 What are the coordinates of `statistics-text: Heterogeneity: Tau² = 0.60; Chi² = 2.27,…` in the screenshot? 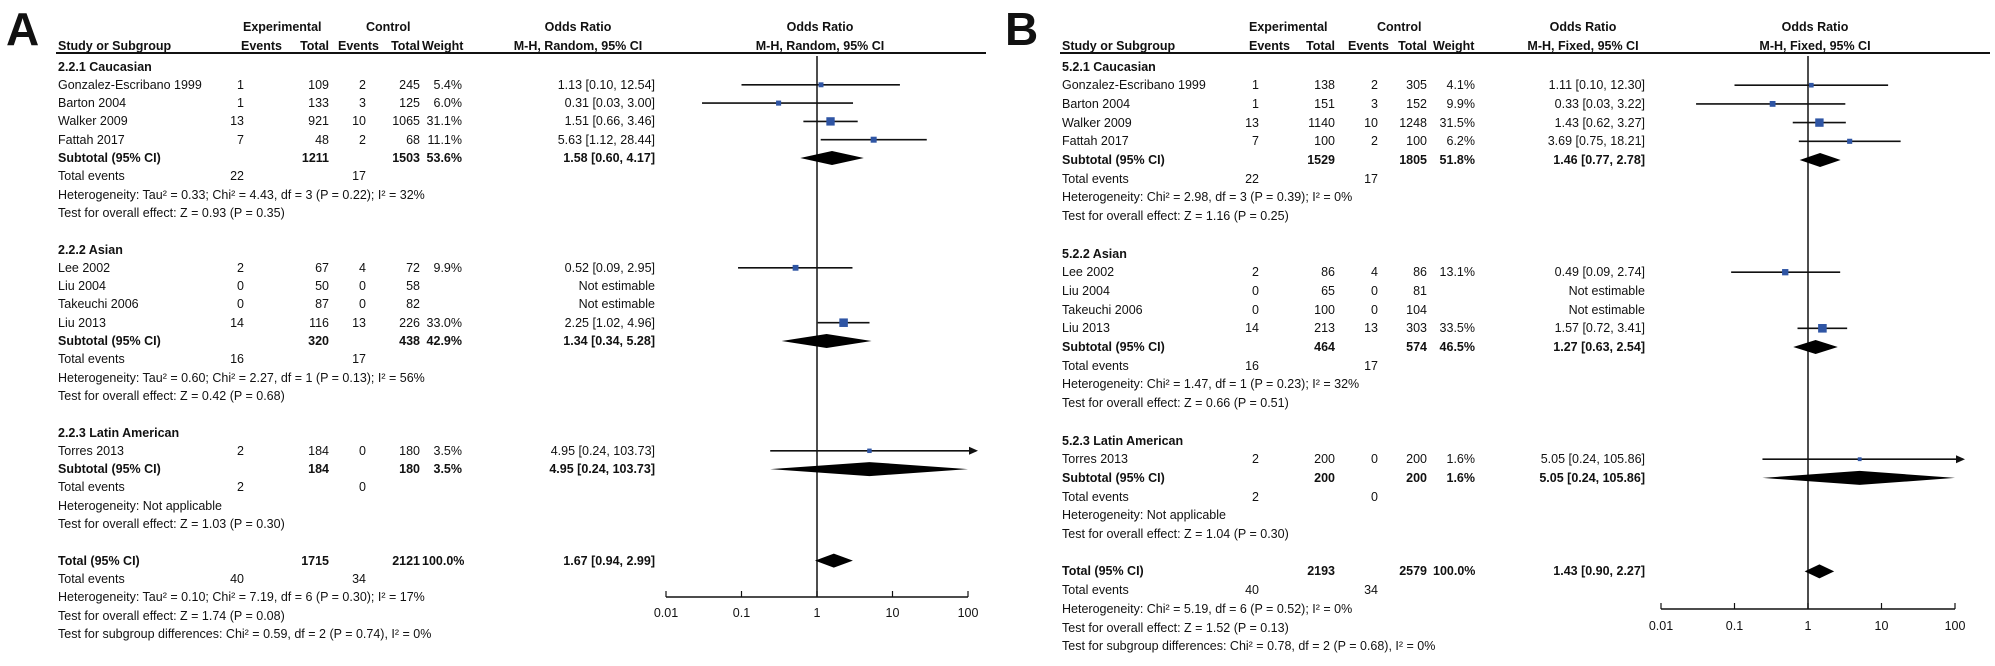 It's located at (241, 377).